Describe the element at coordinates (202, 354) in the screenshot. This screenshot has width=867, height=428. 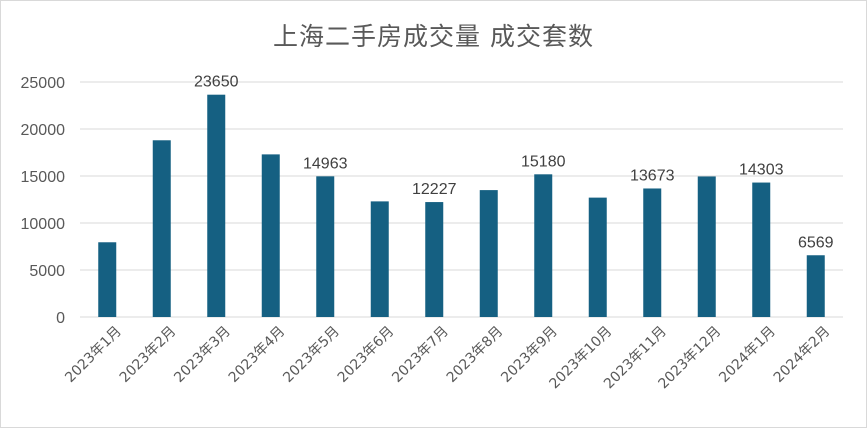
I see `x-tick-label: 2023年3月` at that location.